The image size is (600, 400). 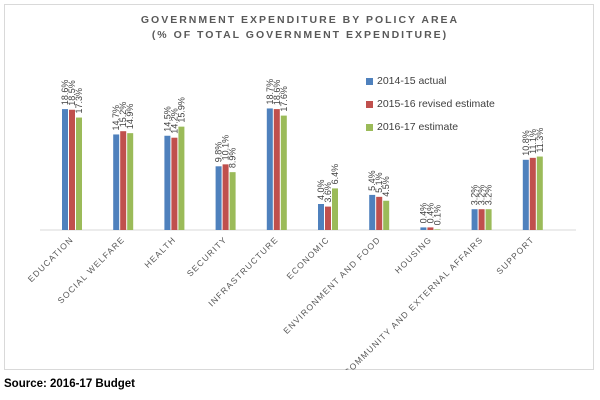 What do you see at coordinates (328, 192) in the screenshot?
I see `data-label: 3.6%` at bounding box center [328, 192].